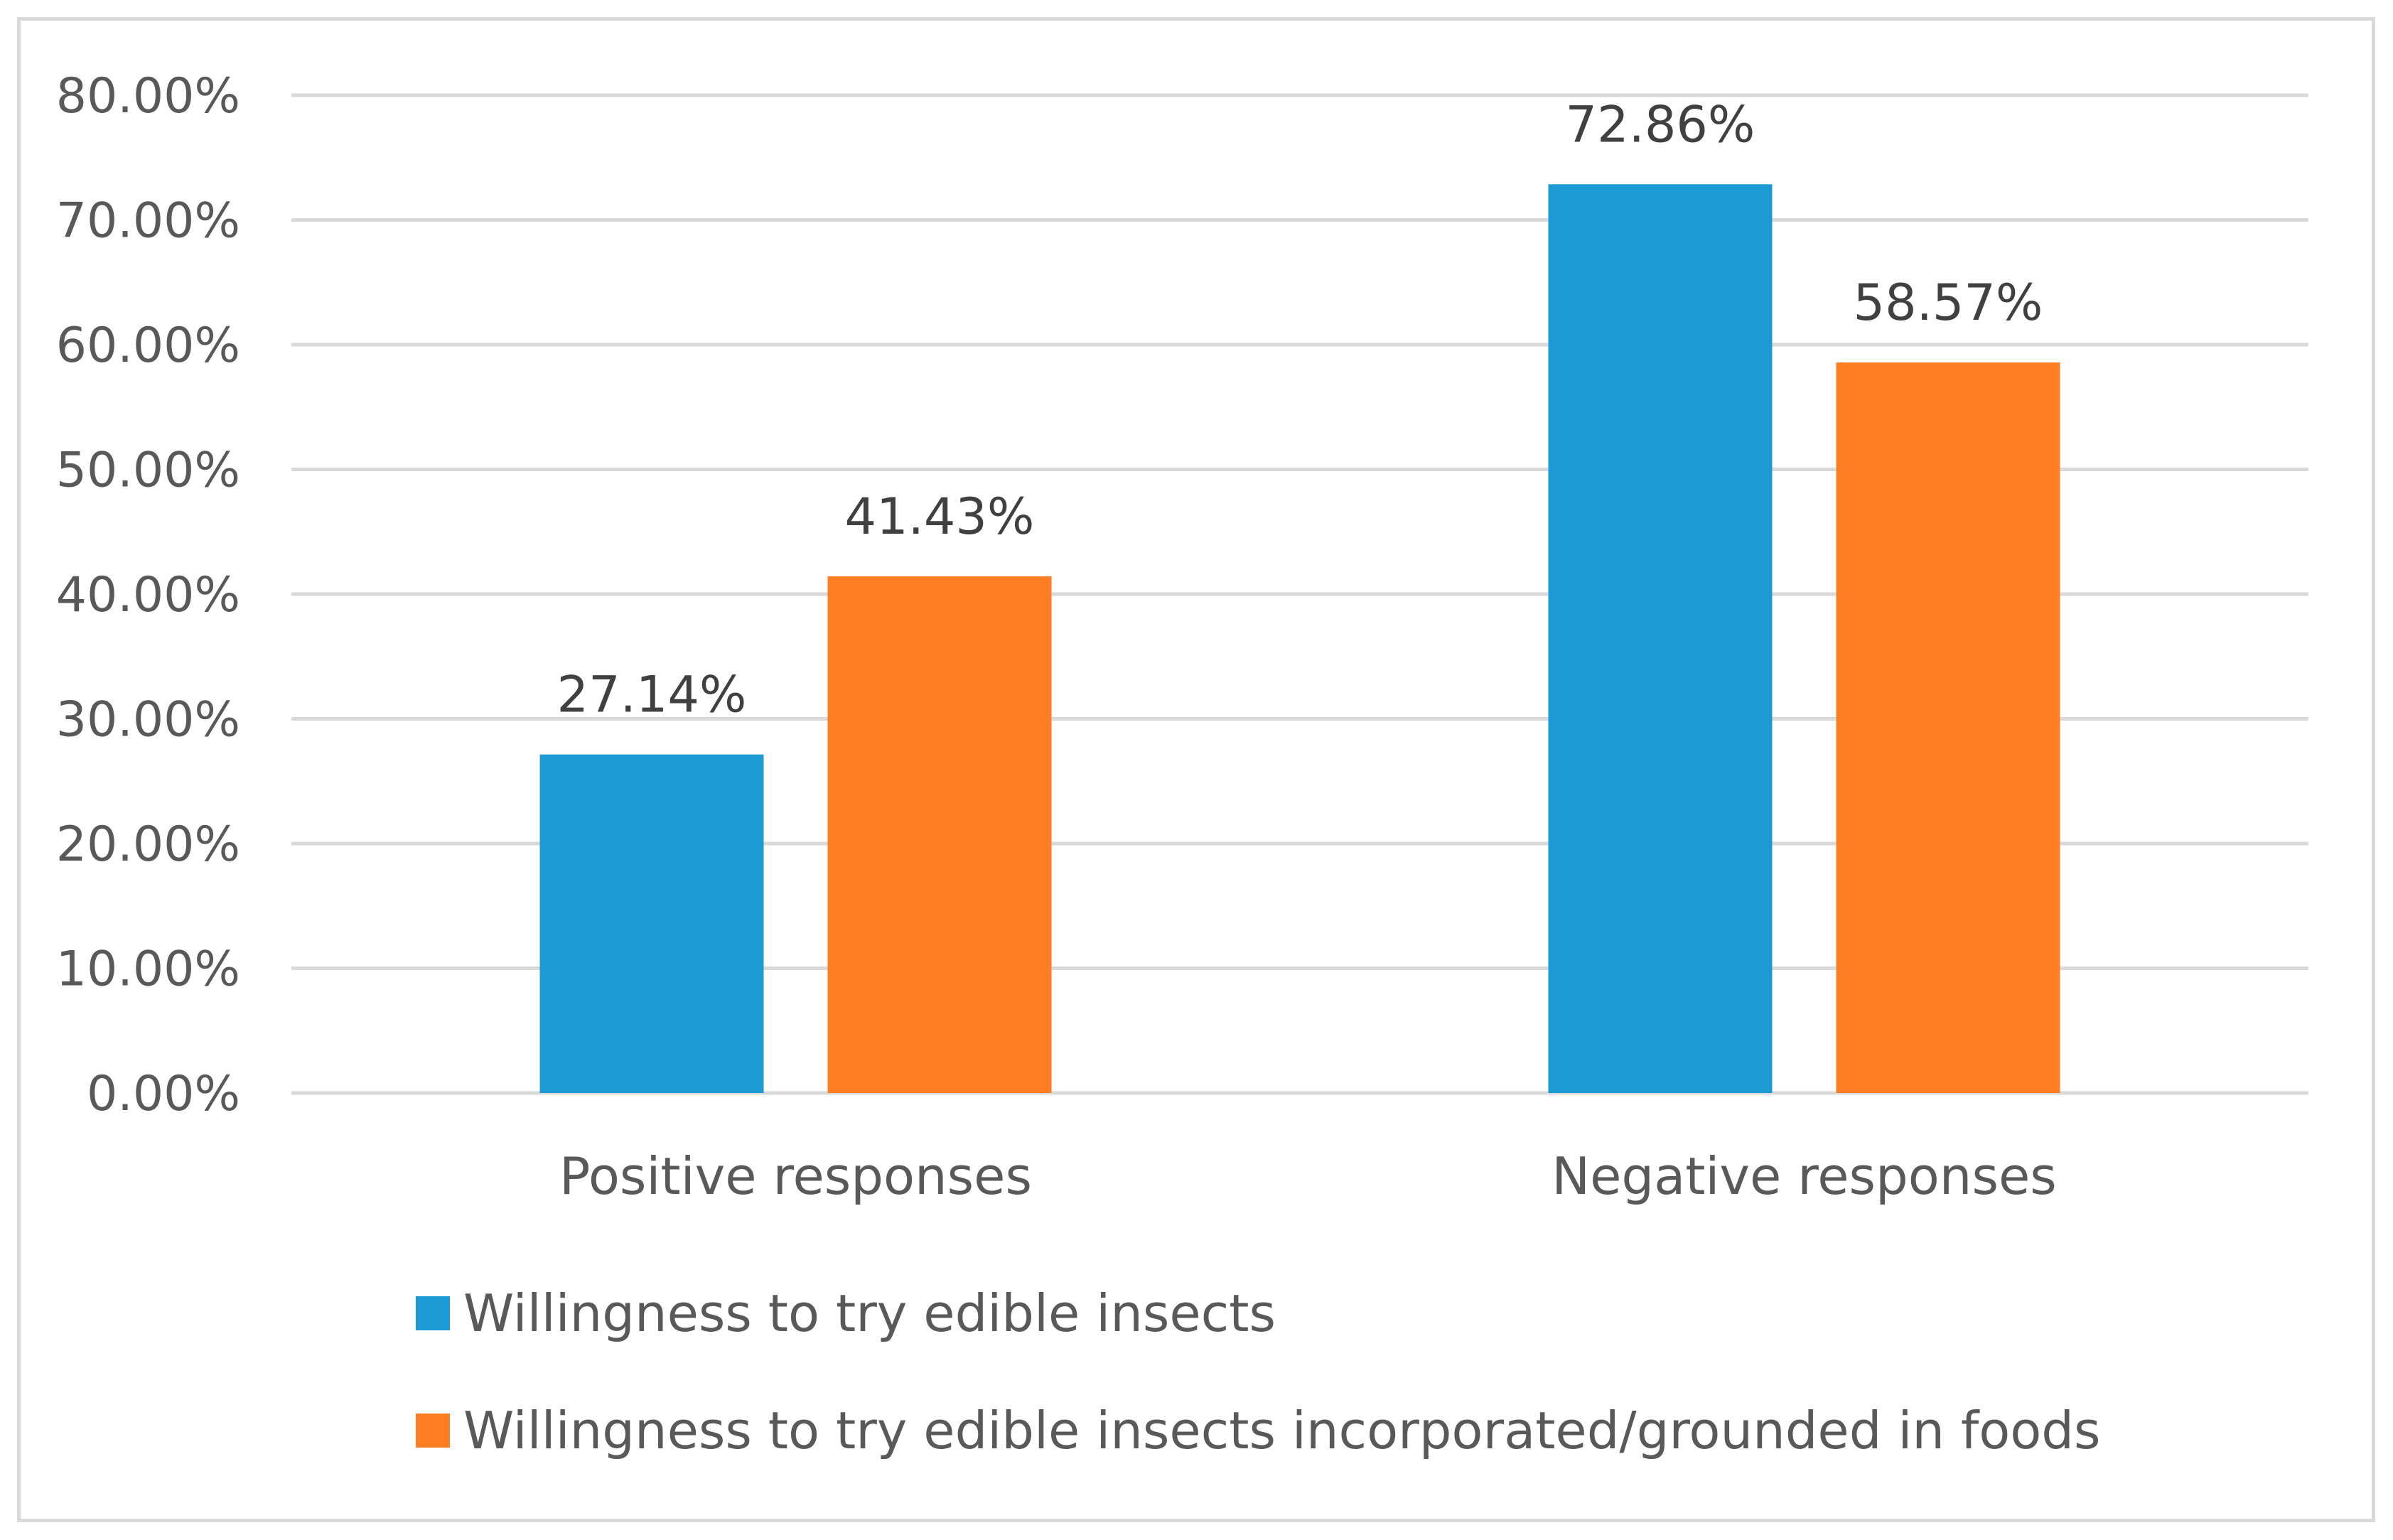  What do you see at coordinates (148, 221) in the screenshot?
I see `y-tick-label: 70.00%` at bounding box center [148, 221].